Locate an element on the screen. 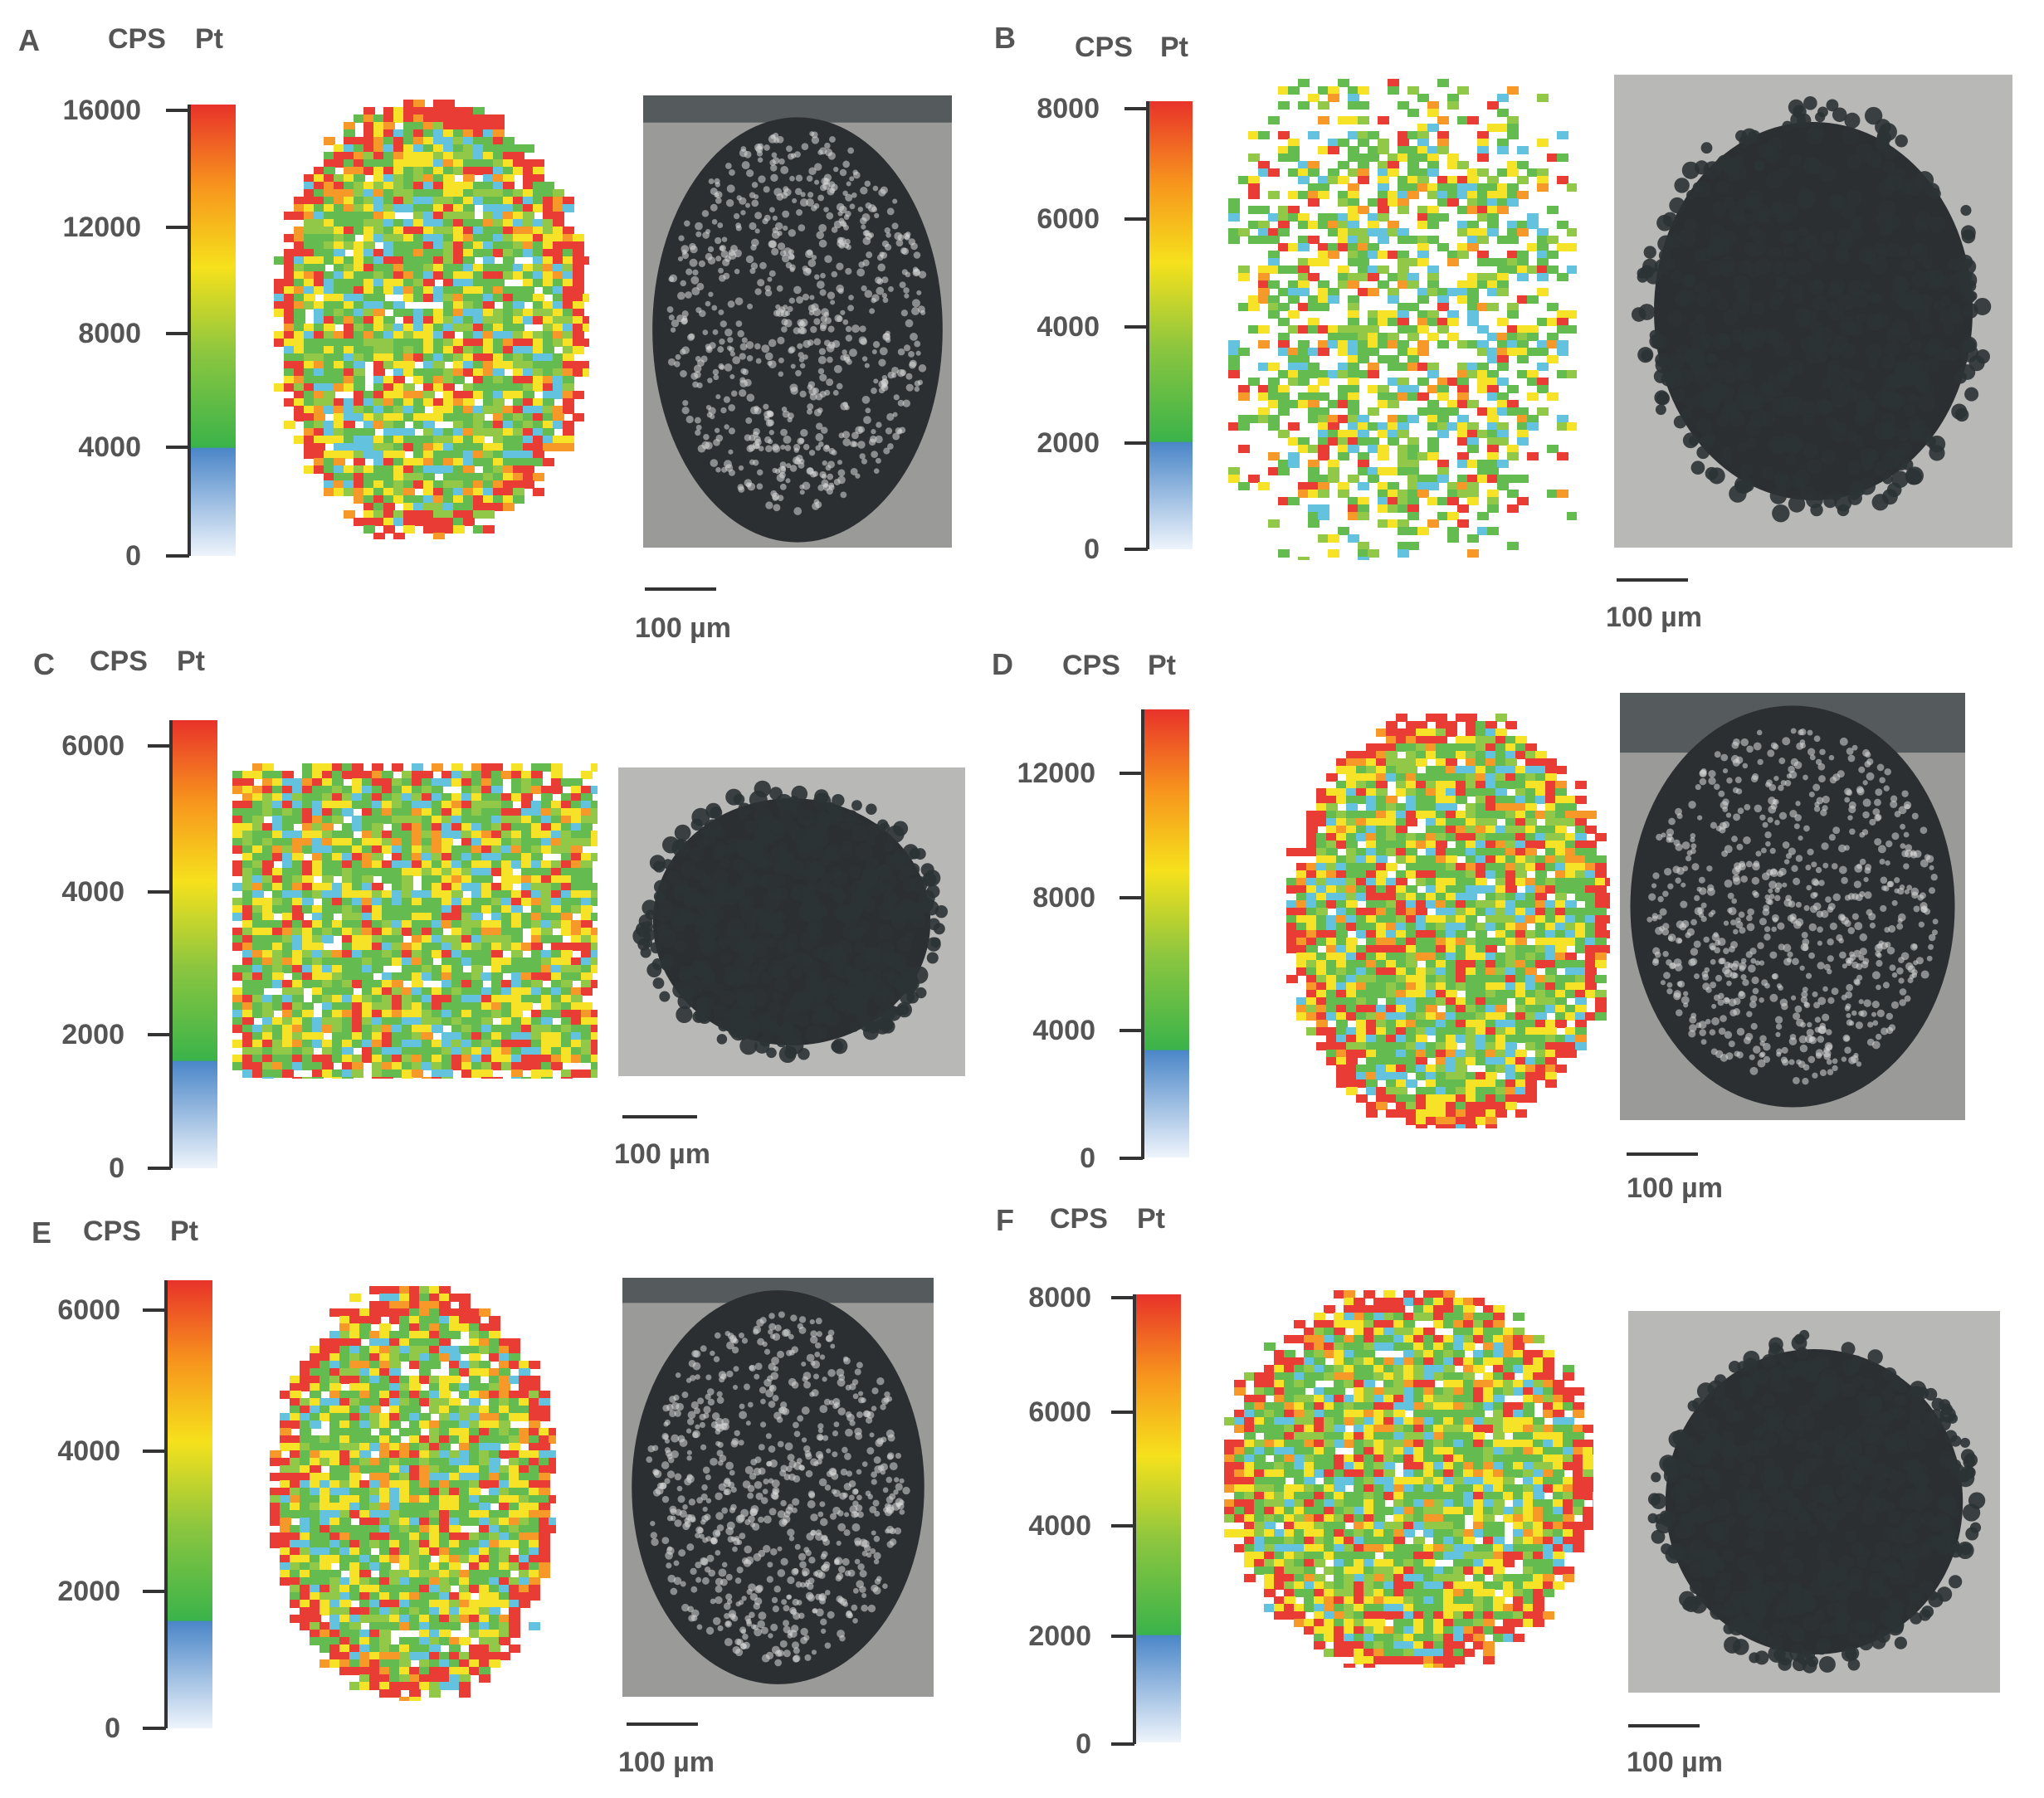 The height and width of the screenshot is (1798, 2044). panel-label: A is located at coordinates (29, 40).